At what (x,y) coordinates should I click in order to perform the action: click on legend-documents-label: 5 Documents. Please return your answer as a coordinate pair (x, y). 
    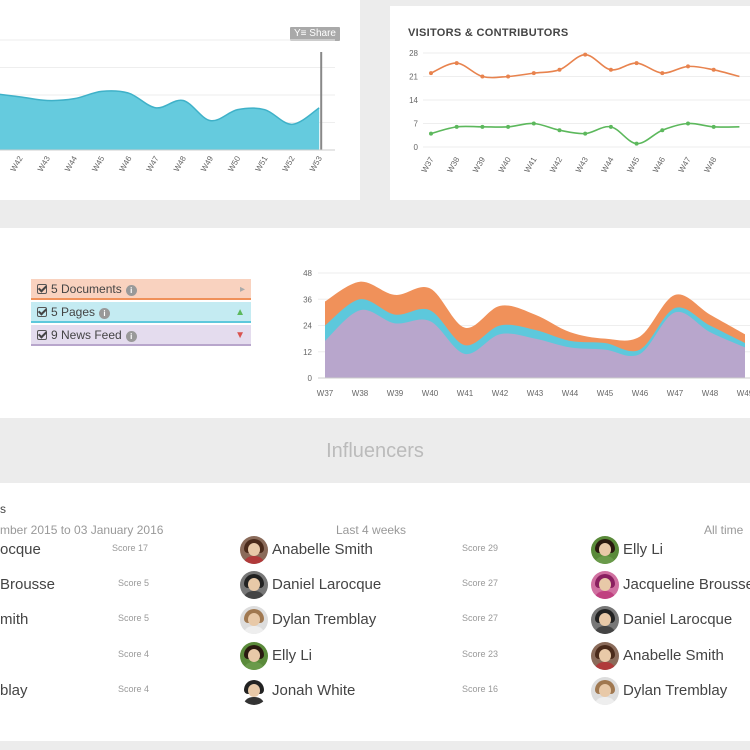
    Looking at the image, I should click on (86, 289).